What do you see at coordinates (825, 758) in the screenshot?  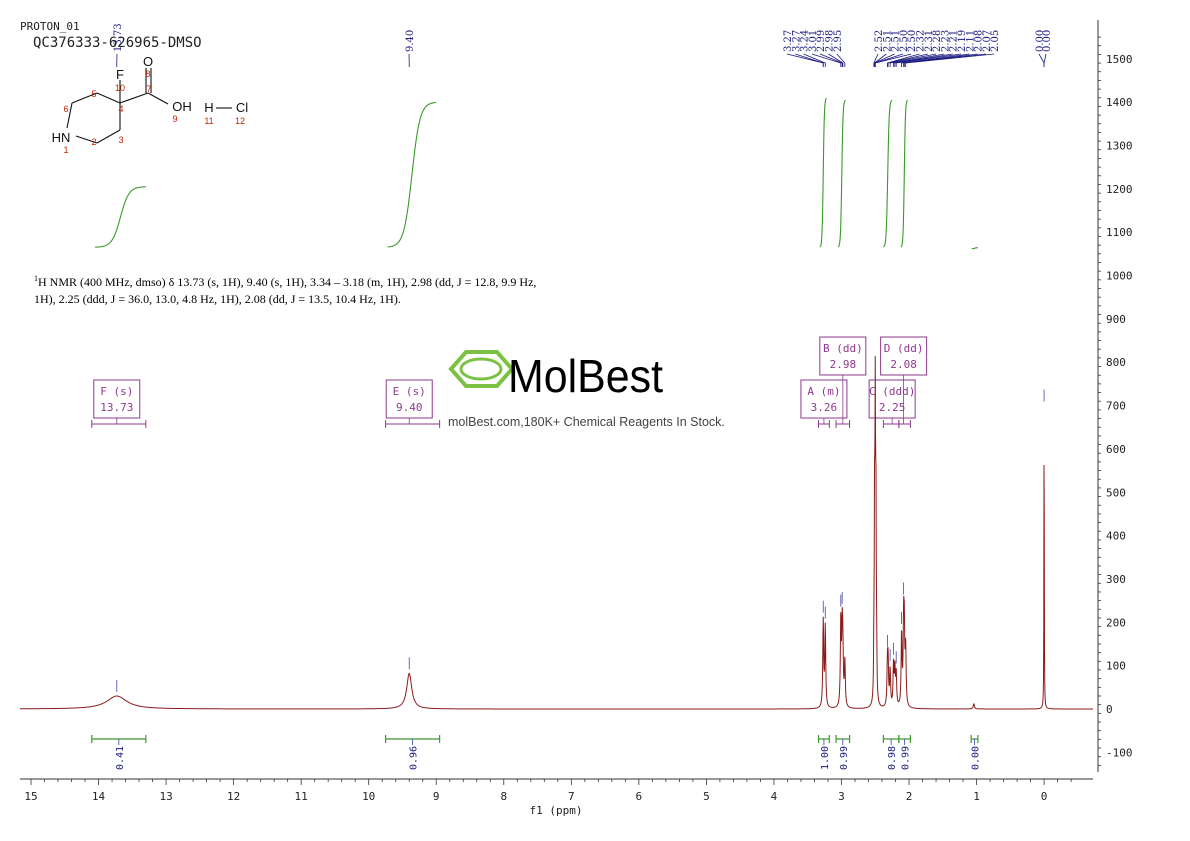 I see `integral-value: 1.00` at bounding box center [825, 758].